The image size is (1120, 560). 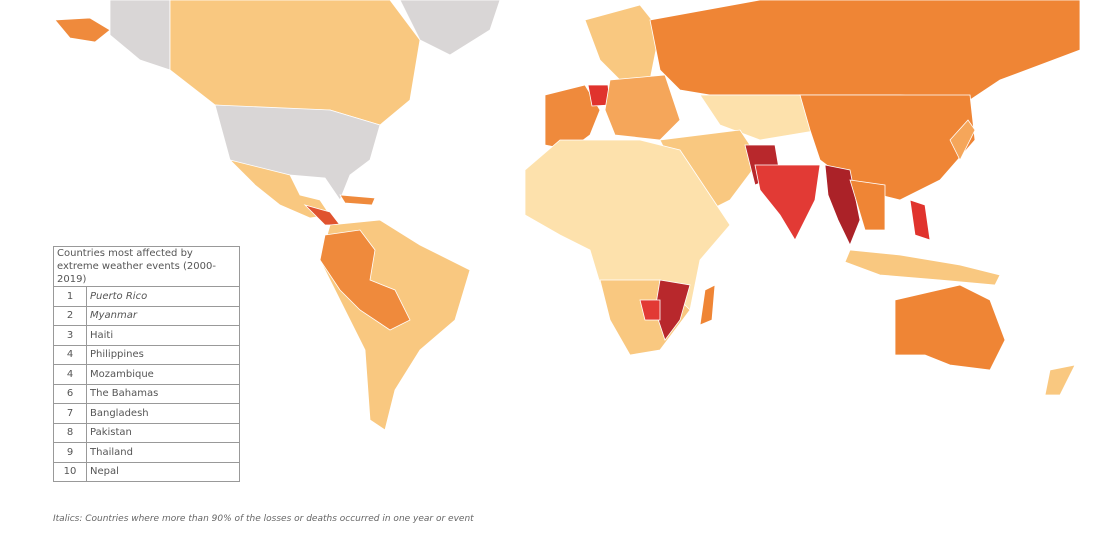 I want to click on table-row: 4 Mozambique, so click(x=146, y=374).